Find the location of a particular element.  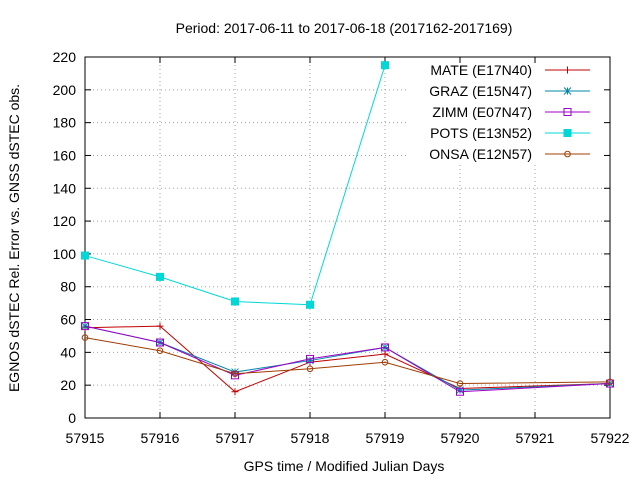

legend-label: MATE (E17N40) is located at coordinates (481, 70).